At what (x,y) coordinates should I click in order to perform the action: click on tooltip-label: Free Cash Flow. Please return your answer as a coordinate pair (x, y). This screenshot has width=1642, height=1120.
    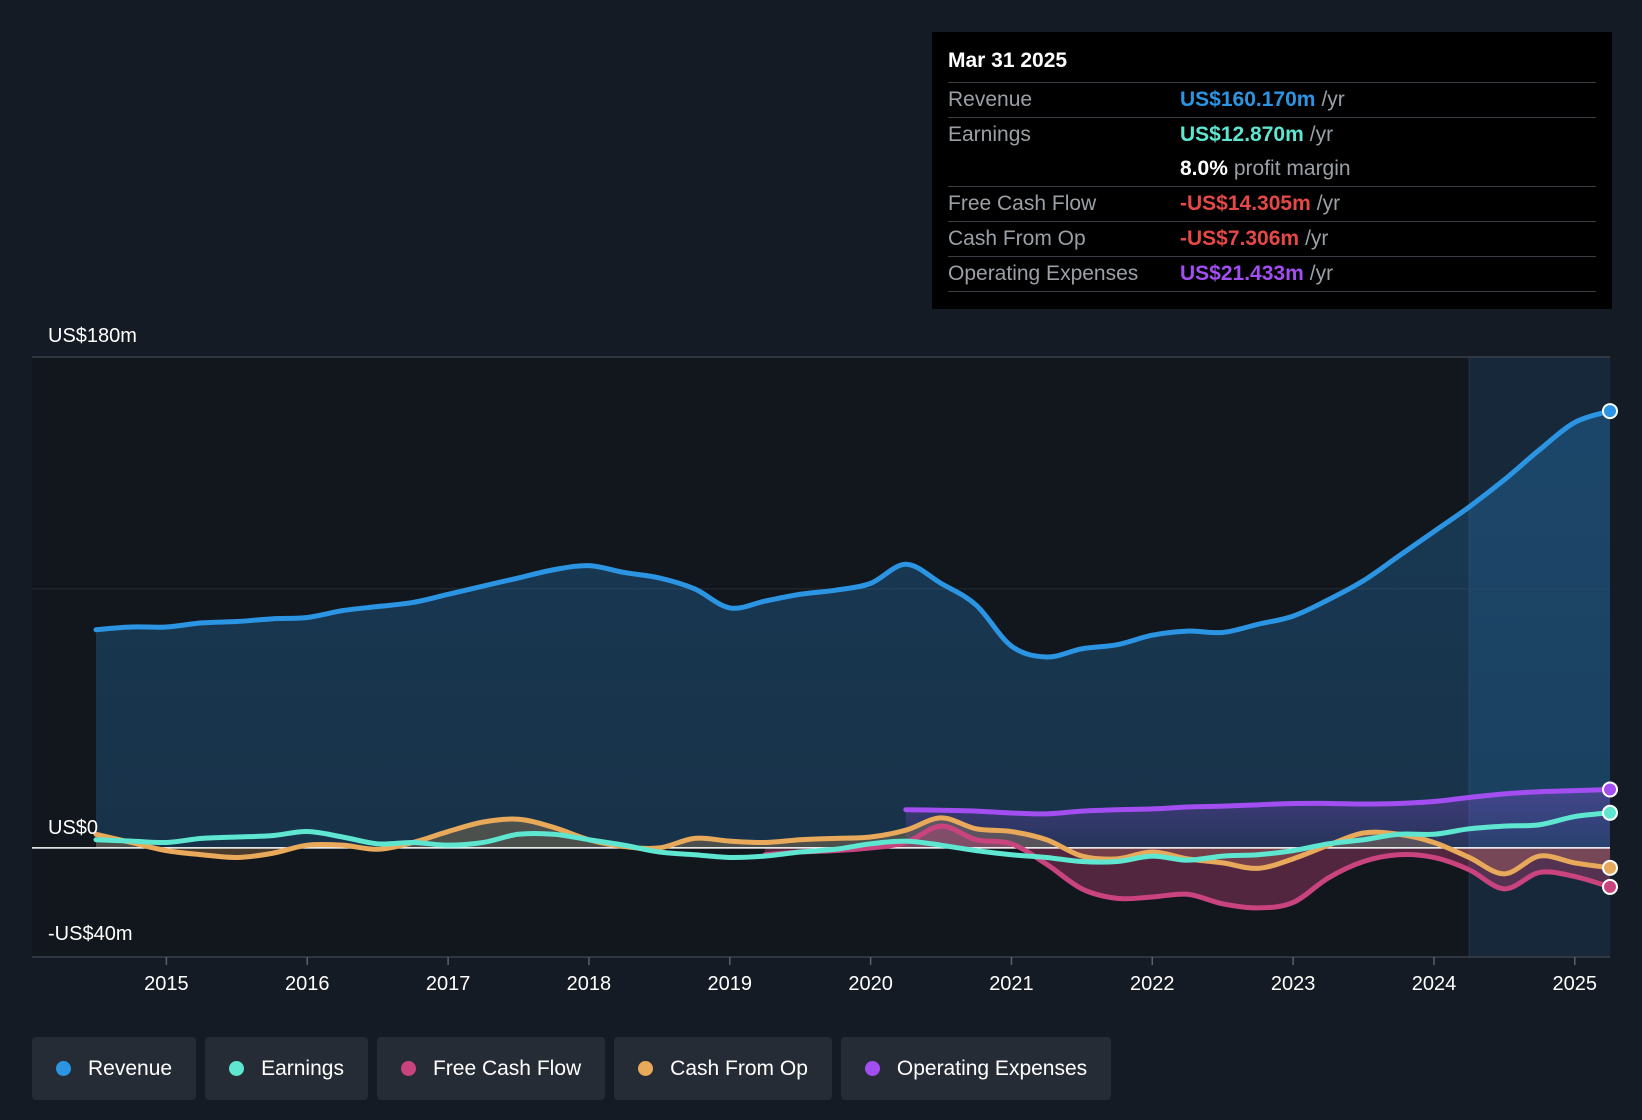
    Looking at the image, I should click on (1022, 203).